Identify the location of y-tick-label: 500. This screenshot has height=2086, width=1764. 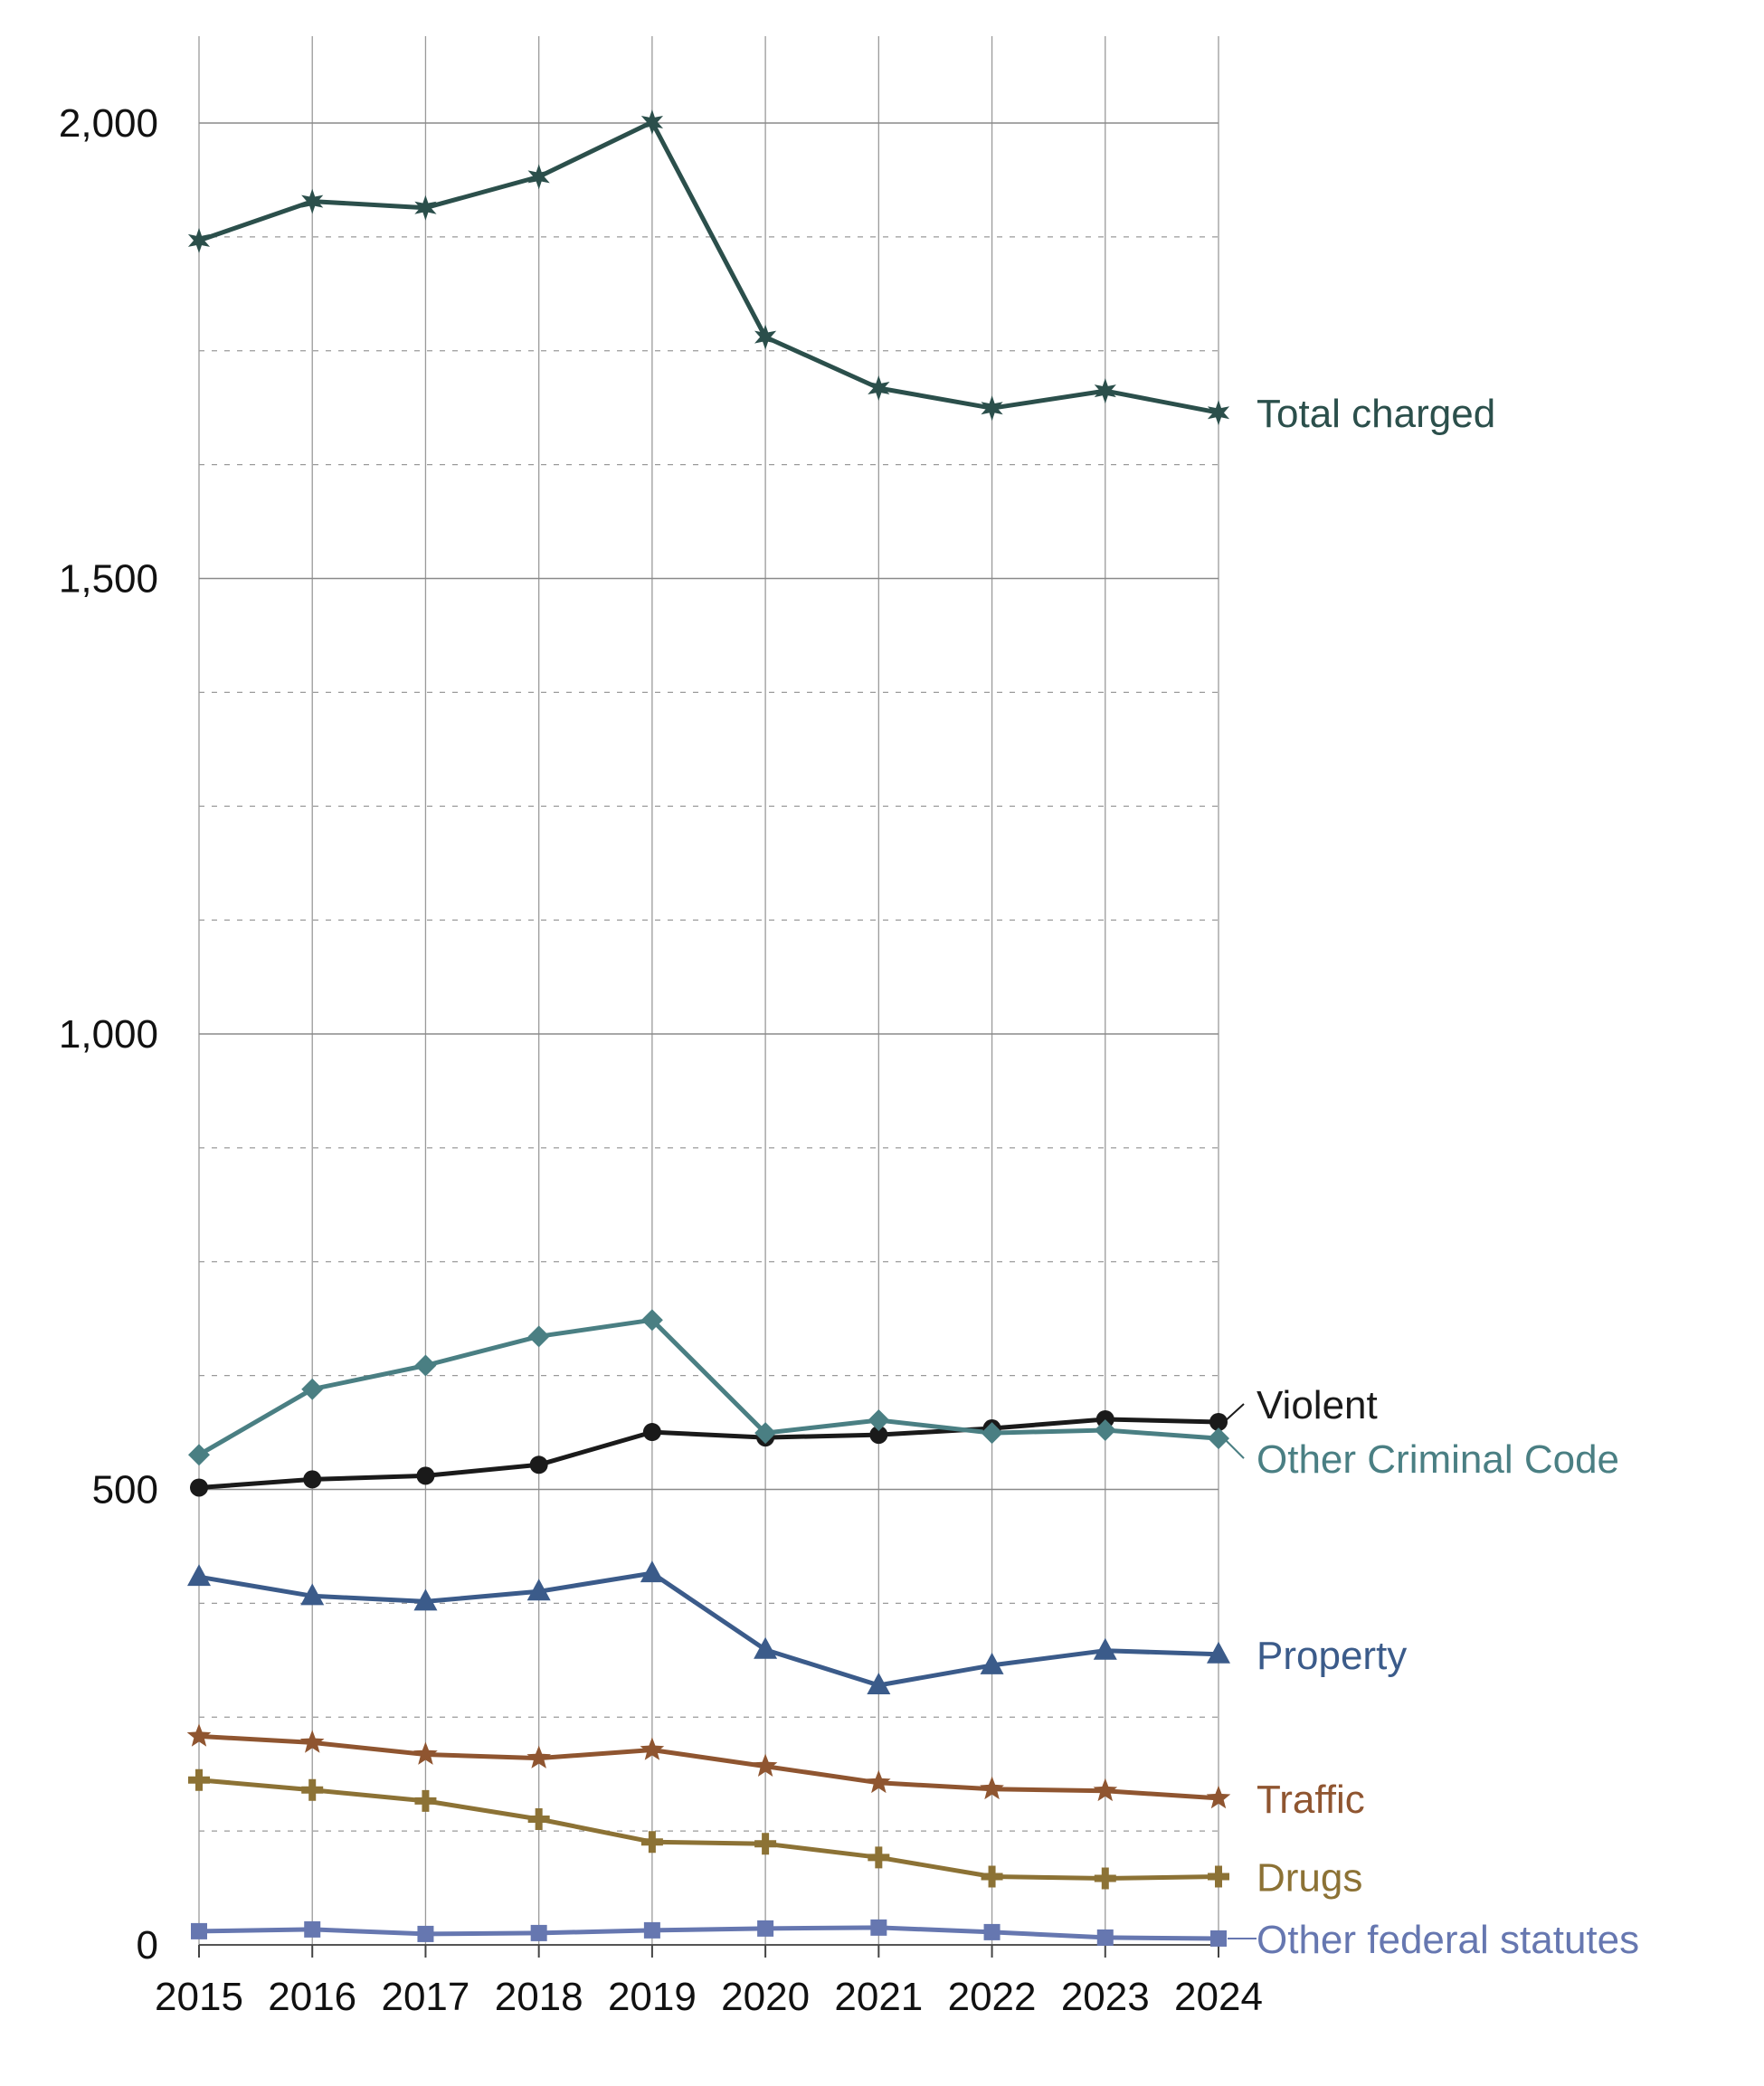
(125, 1490).